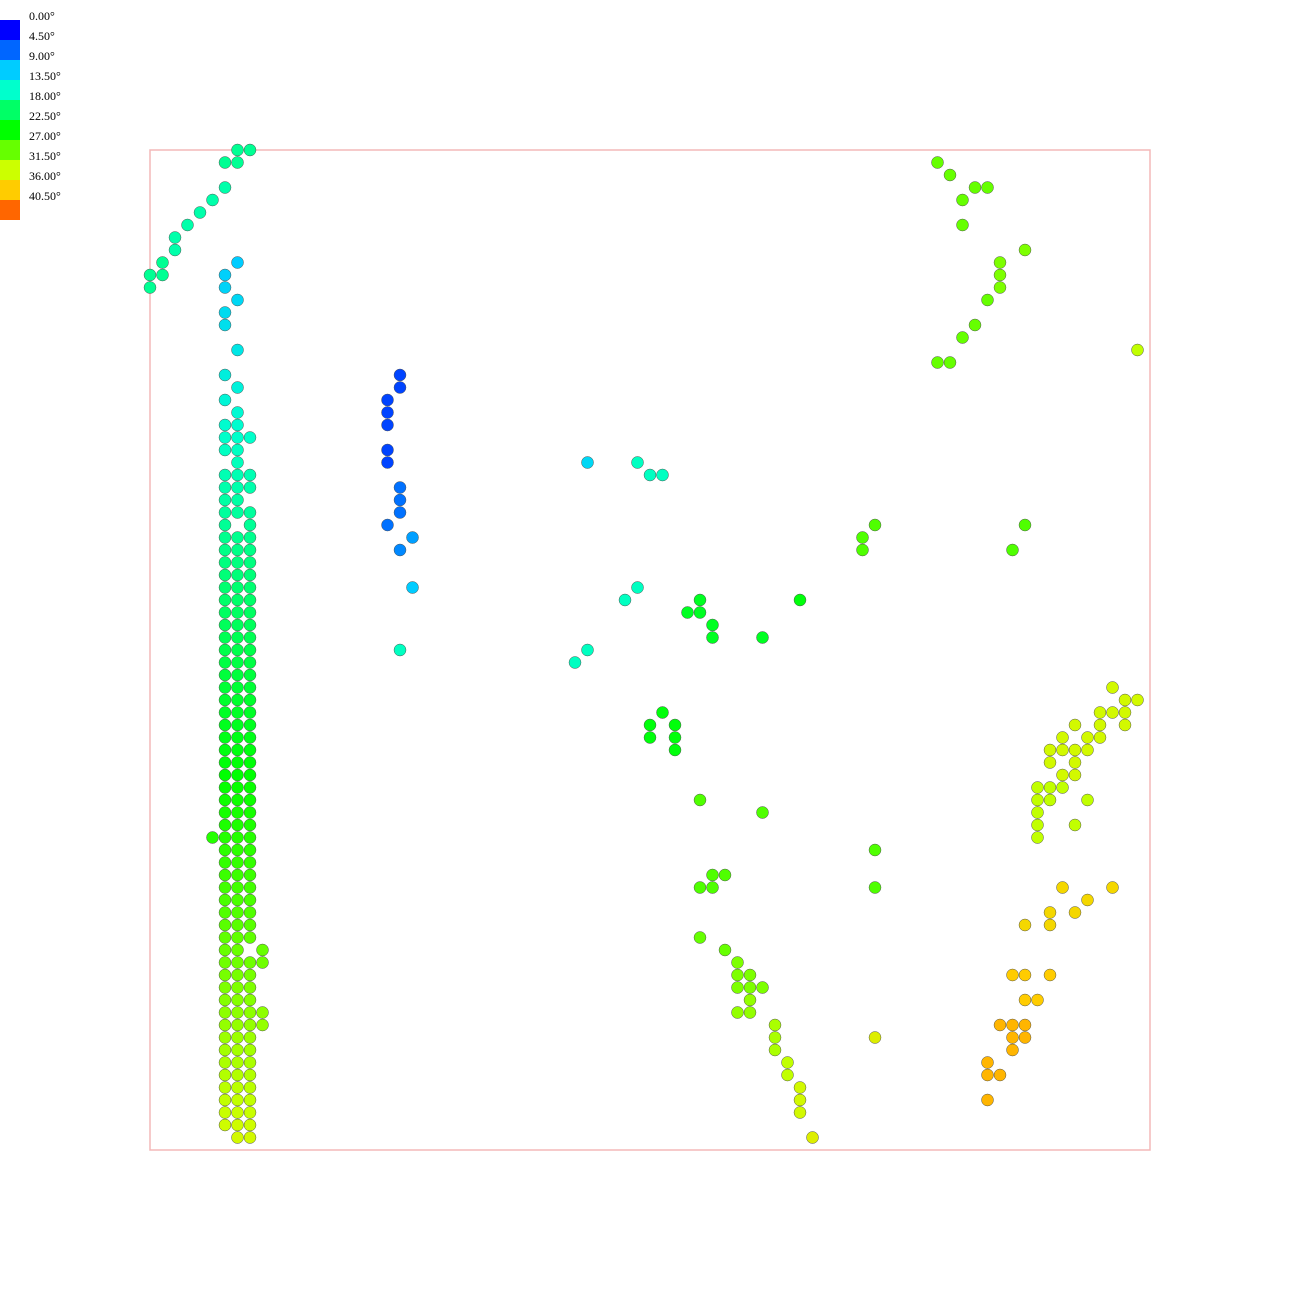 The height and width of the screenshot is (1300, 1300). Describe the element at coordinates (45, 116) in the screenshot. I see `legend-label: 22.50°` at that location.